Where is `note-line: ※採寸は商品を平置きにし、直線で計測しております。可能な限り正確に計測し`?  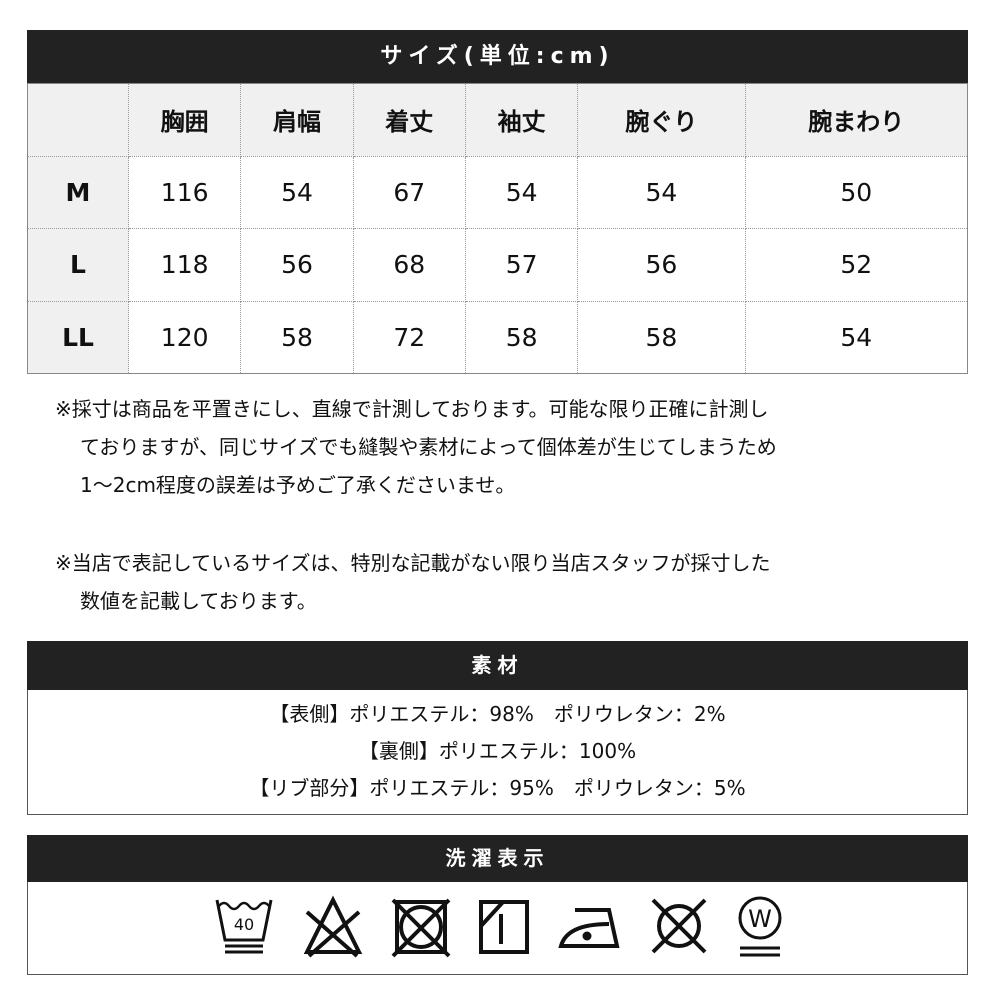
note-line: ※採寸は商品を平置きにし、直線で計測しております。可能な限り正確に計測し is located at coordinates (412, 409).